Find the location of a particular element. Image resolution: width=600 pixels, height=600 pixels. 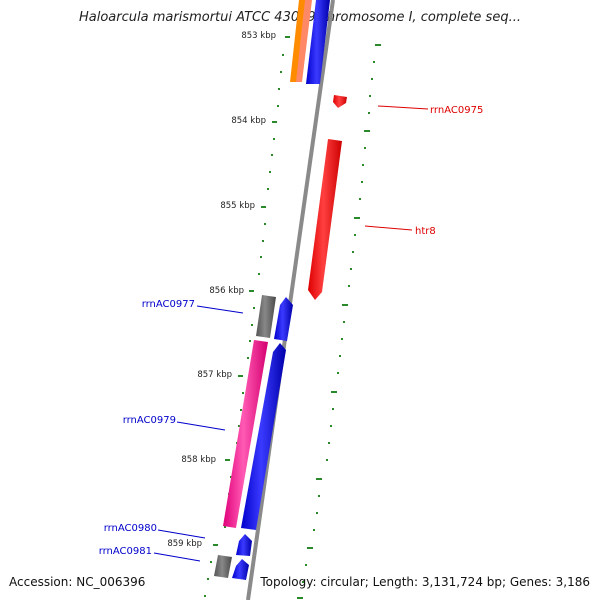

gene-label-rrnAC0980: rrnAC0980 is located at coordinates (130, 528).